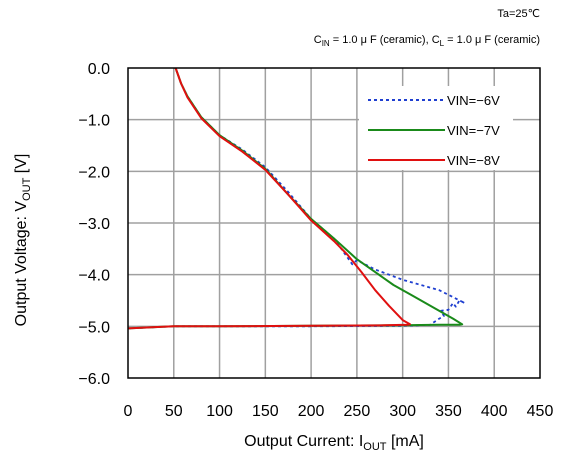 This screenshot has height=461, width=568. I want to click on legend-label: VIN=−8V, so click(473, 160).